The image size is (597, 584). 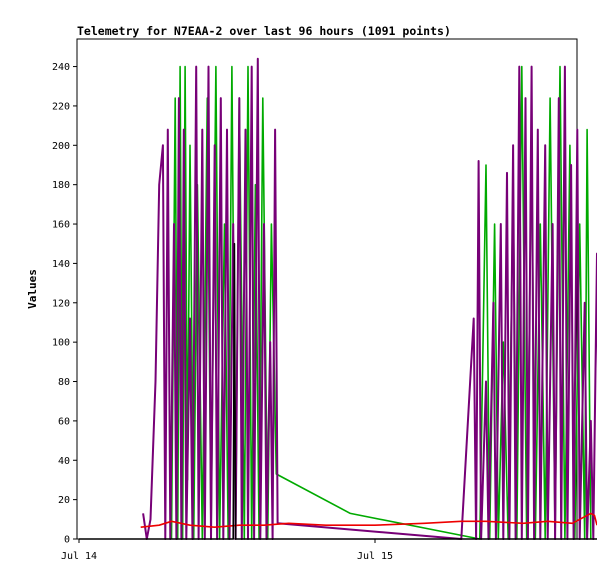 I want to click on y-tick-label: 200, so click(x=61, y=146).